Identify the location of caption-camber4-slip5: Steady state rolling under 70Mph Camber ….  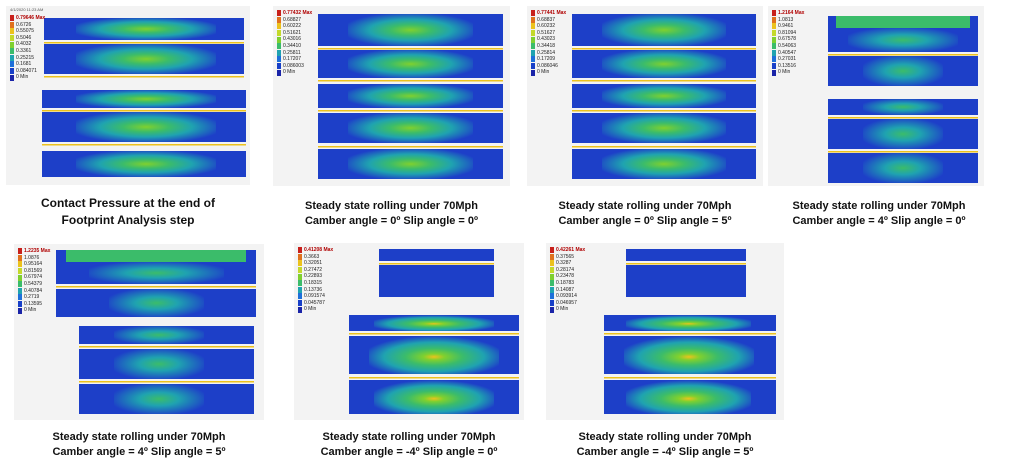
(139, 444).